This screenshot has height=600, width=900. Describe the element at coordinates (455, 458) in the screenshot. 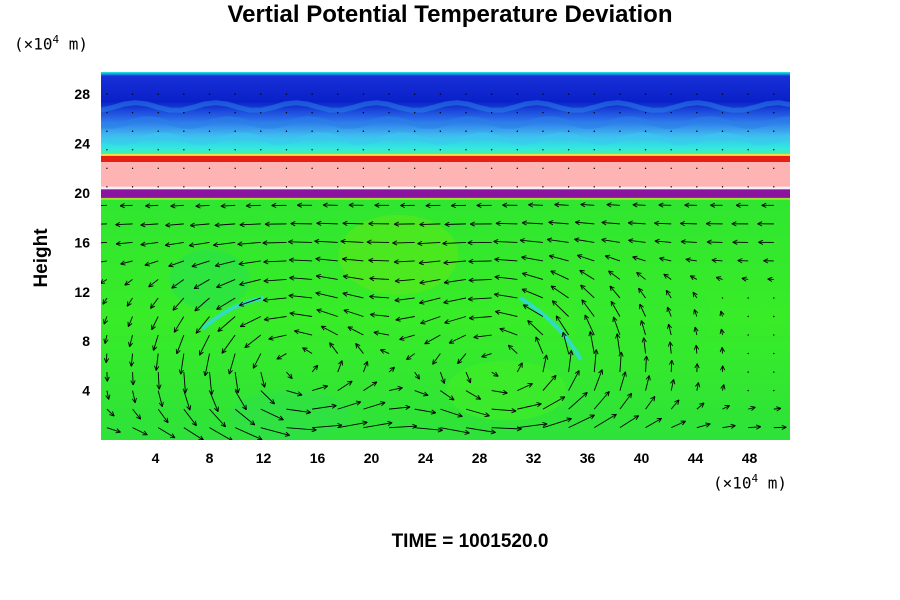

I see `x-axis-ticks: 4 8 12 16 20 24 28 32 36 40 44 48` at that location.